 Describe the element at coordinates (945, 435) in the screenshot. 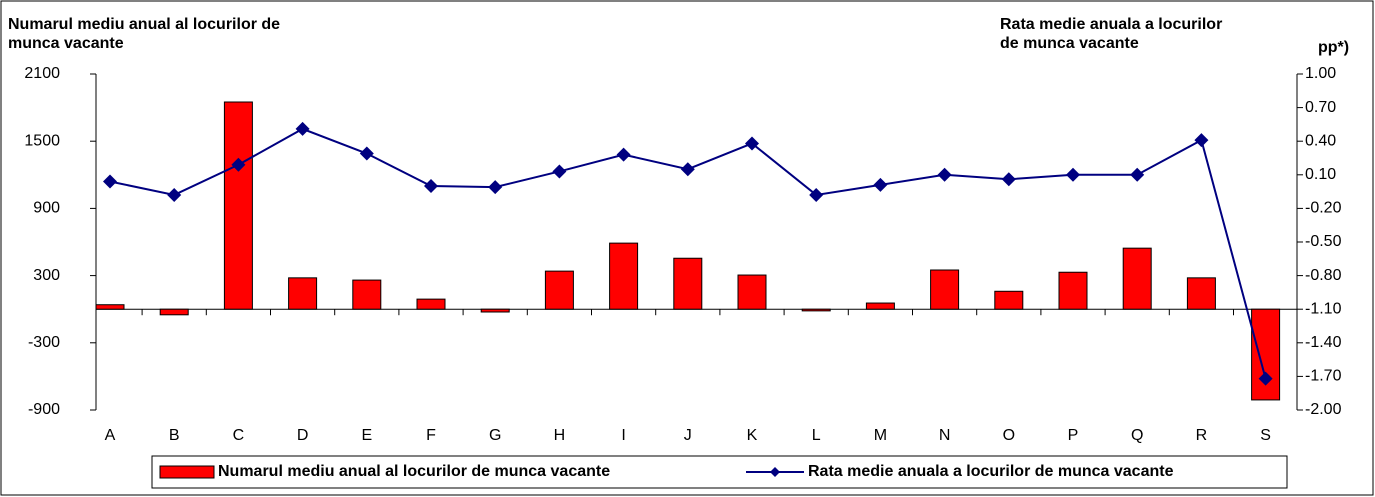

I see `x-tick-label: N` at that location.